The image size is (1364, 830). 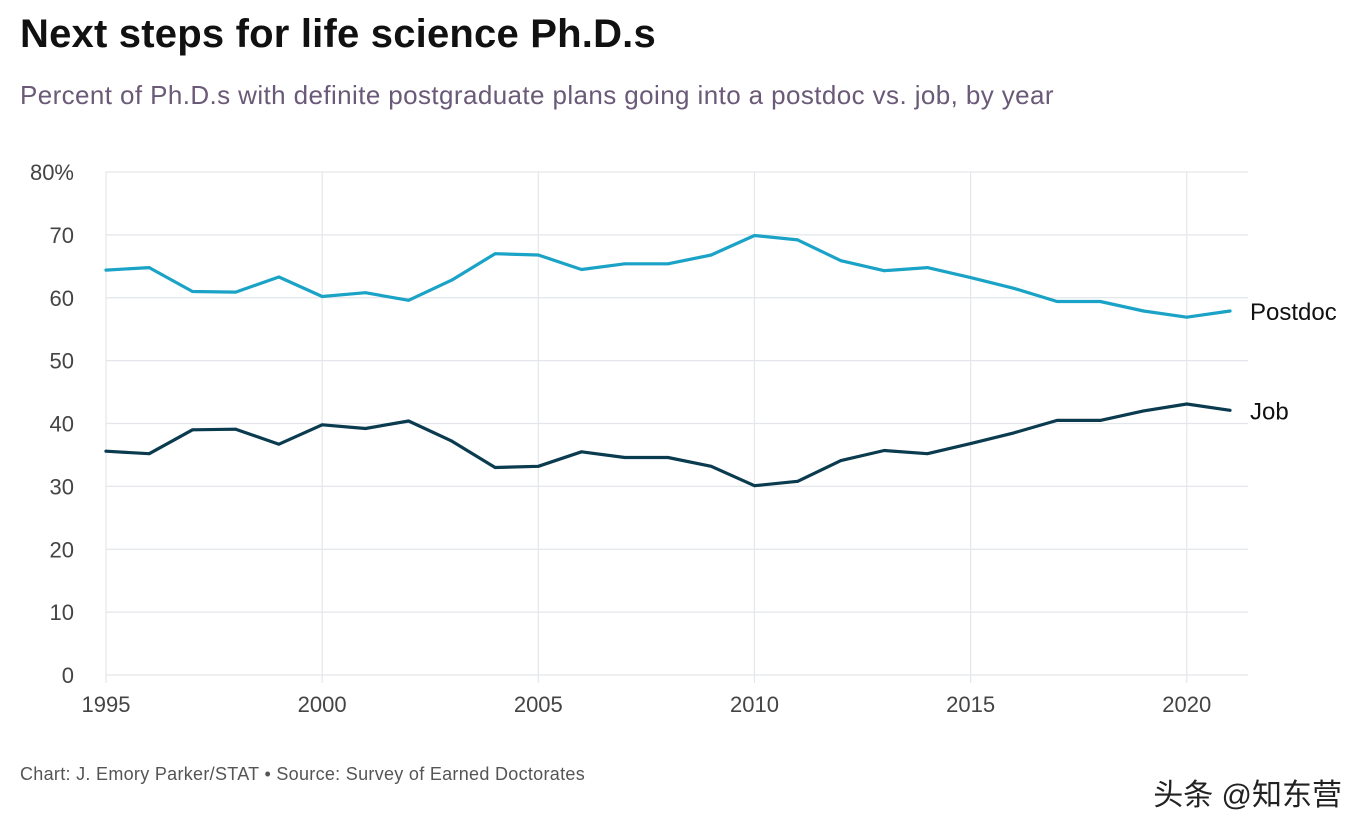 What do you see at coordinates (52, 172) in the screenshot?
I see `y-tick-label: 80%` at bounding box center [52, 172].